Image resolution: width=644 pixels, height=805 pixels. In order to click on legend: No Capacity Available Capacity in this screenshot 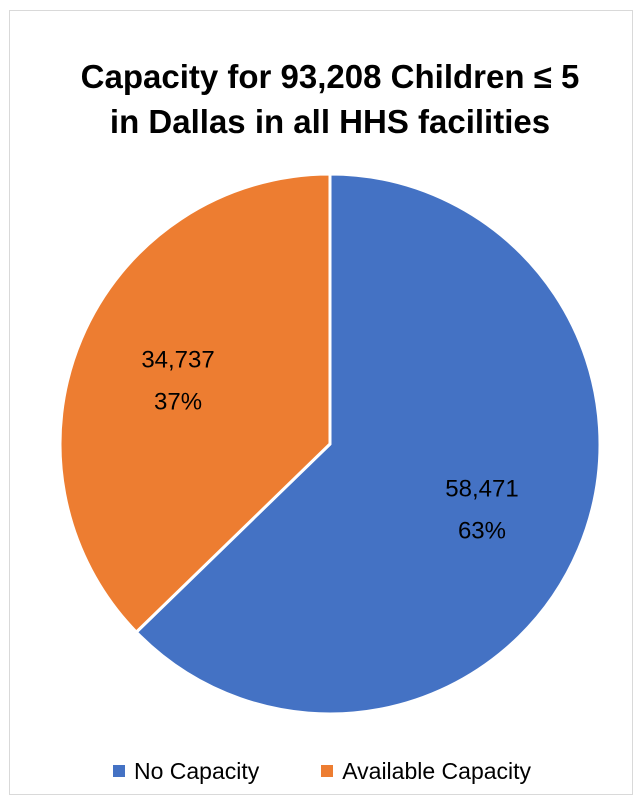, I will do `click(322, 771)`.